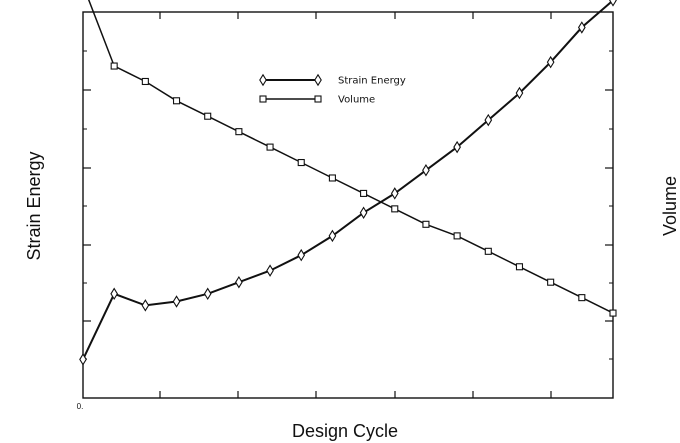  What do you see at coordinates (345, 431) in the screenshot?
I see `x-axis-title: Design Cycle` at bounding box center [345, 431].